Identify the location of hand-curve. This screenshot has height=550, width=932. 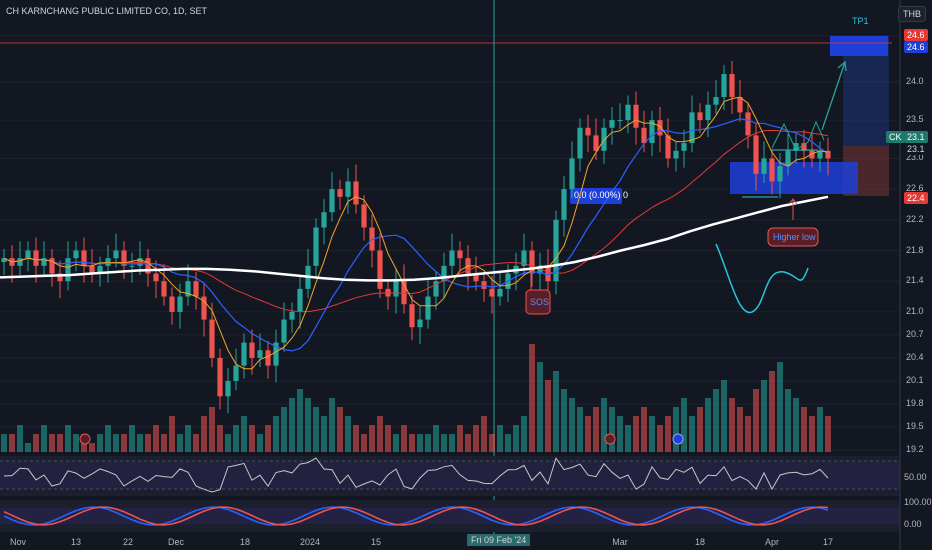
(762, 278).